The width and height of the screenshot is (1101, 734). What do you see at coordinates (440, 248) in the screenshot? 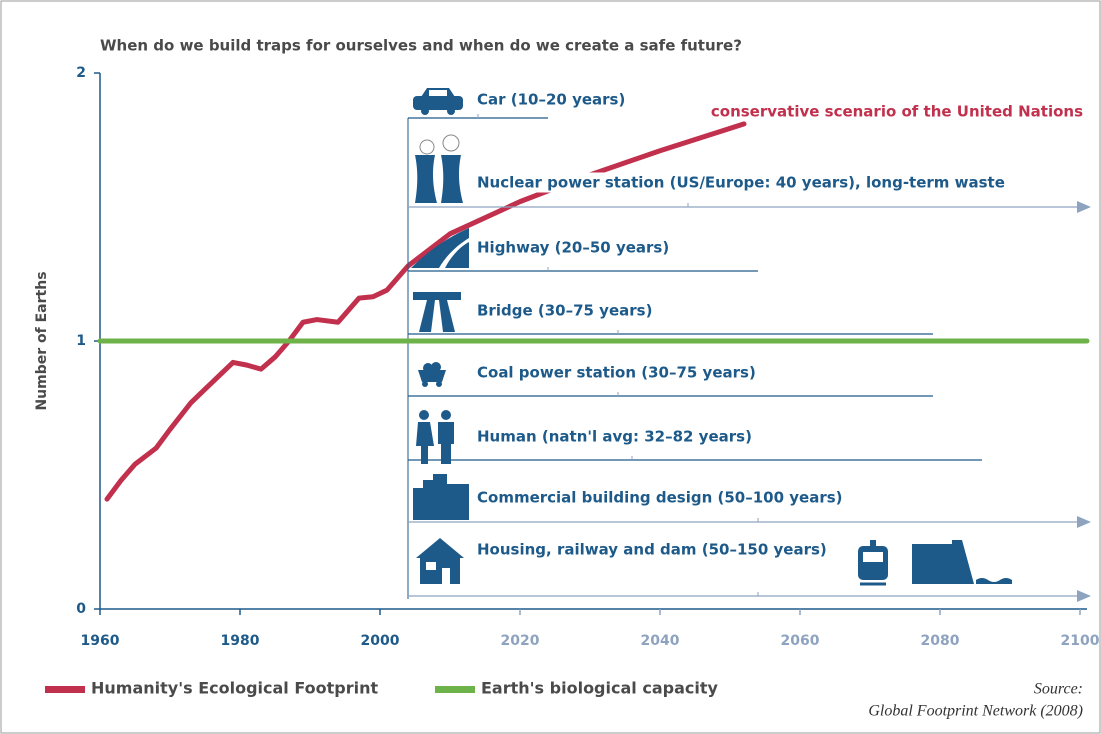
I see `highway-icon` at bounding box center [440, 248].